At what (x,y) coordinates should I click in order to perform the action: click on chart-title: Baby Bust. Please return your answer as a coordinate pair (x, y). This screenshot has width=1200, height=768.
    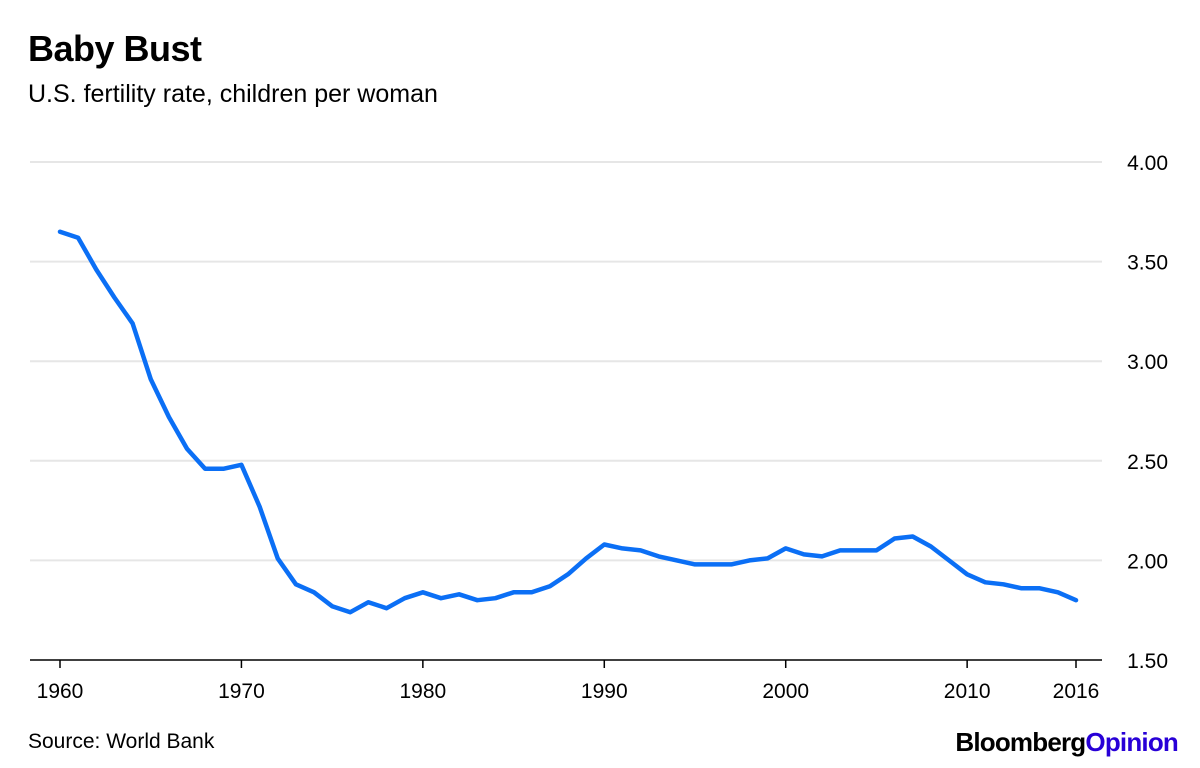
    Looking at the image, I should click on (115, 48).